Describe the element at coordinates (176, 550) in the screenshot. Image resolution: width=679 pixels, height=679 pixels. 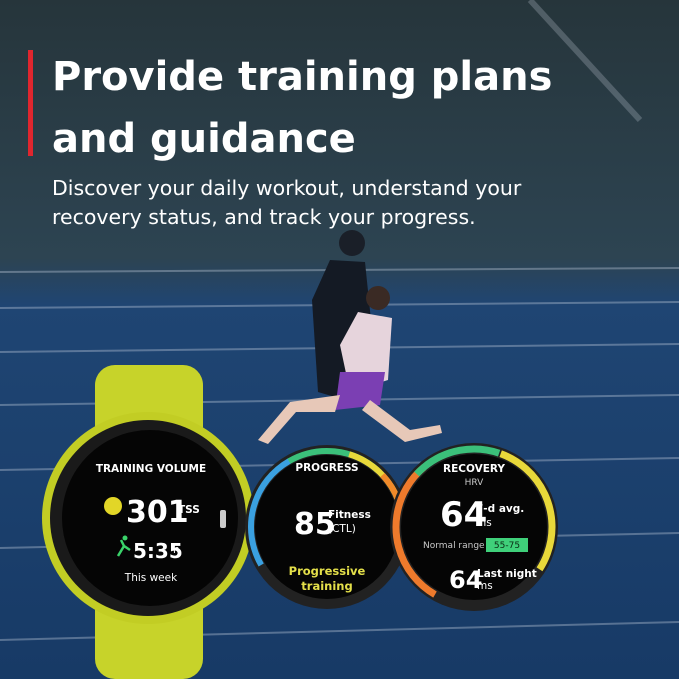
I see `unit: h` at that location.